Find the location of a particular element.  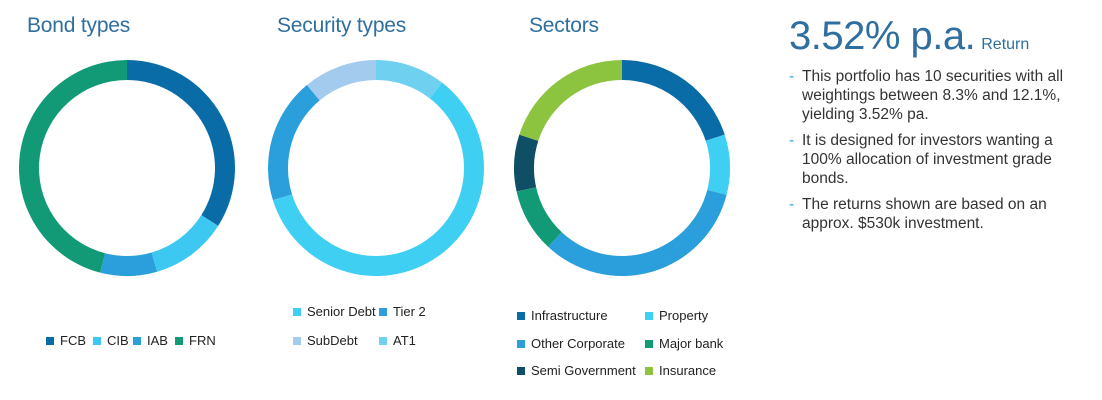

legend-item-property: Property is located at coordinates (676, 315).